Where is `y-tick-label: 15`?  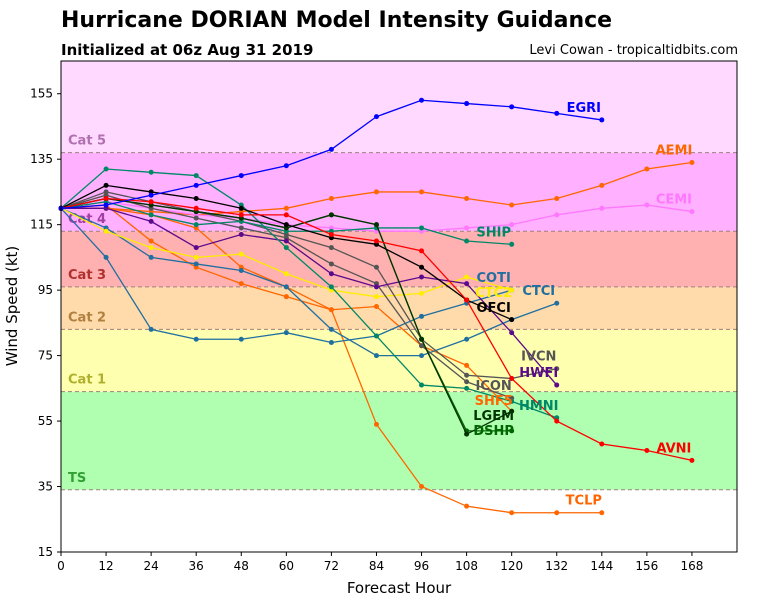
y-tick-label: 15 is located at coordinates (45, 552).